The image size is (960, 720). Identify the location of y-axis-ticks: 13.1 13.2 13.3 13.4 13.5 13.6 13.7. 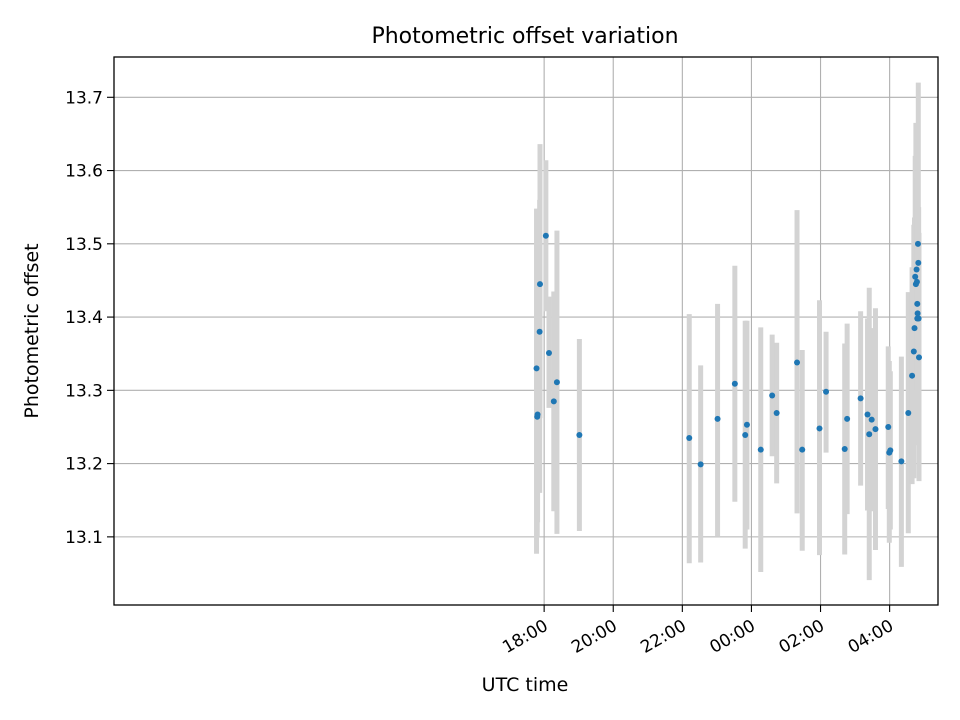
(89, 318).